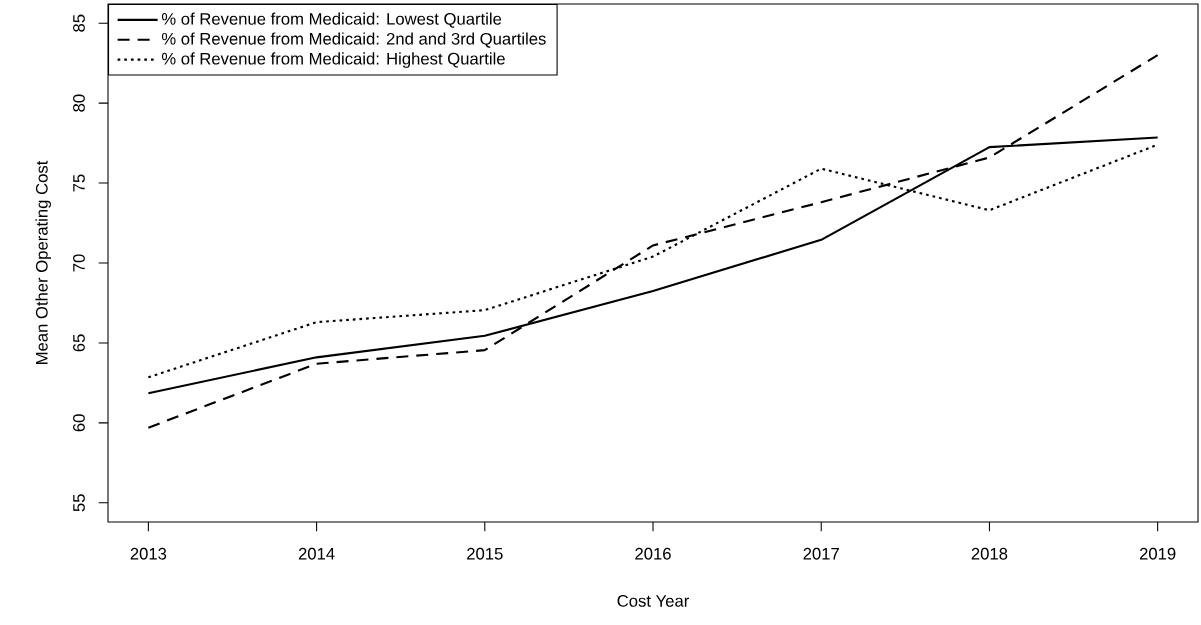 The height and width of the screenshot is (625, 1201). I want to click on x-axis-title: Cost Year, so click(653, 601).